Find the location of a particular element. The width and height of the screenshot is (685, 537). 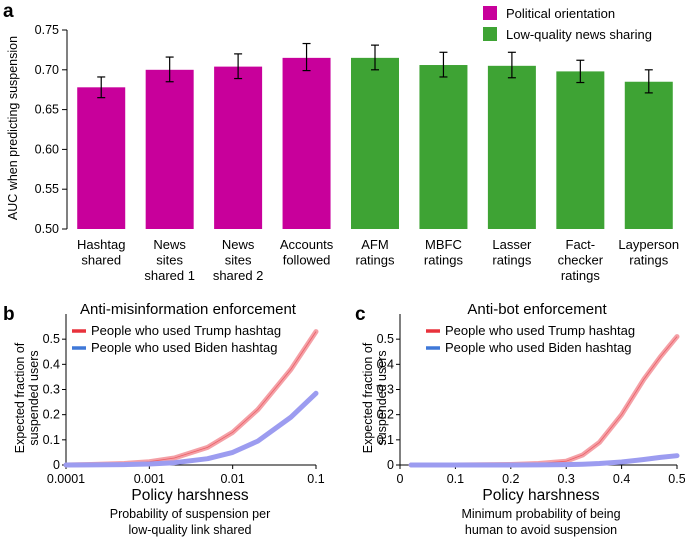

category-label: Hashtag is located at coordinates (101, 244).